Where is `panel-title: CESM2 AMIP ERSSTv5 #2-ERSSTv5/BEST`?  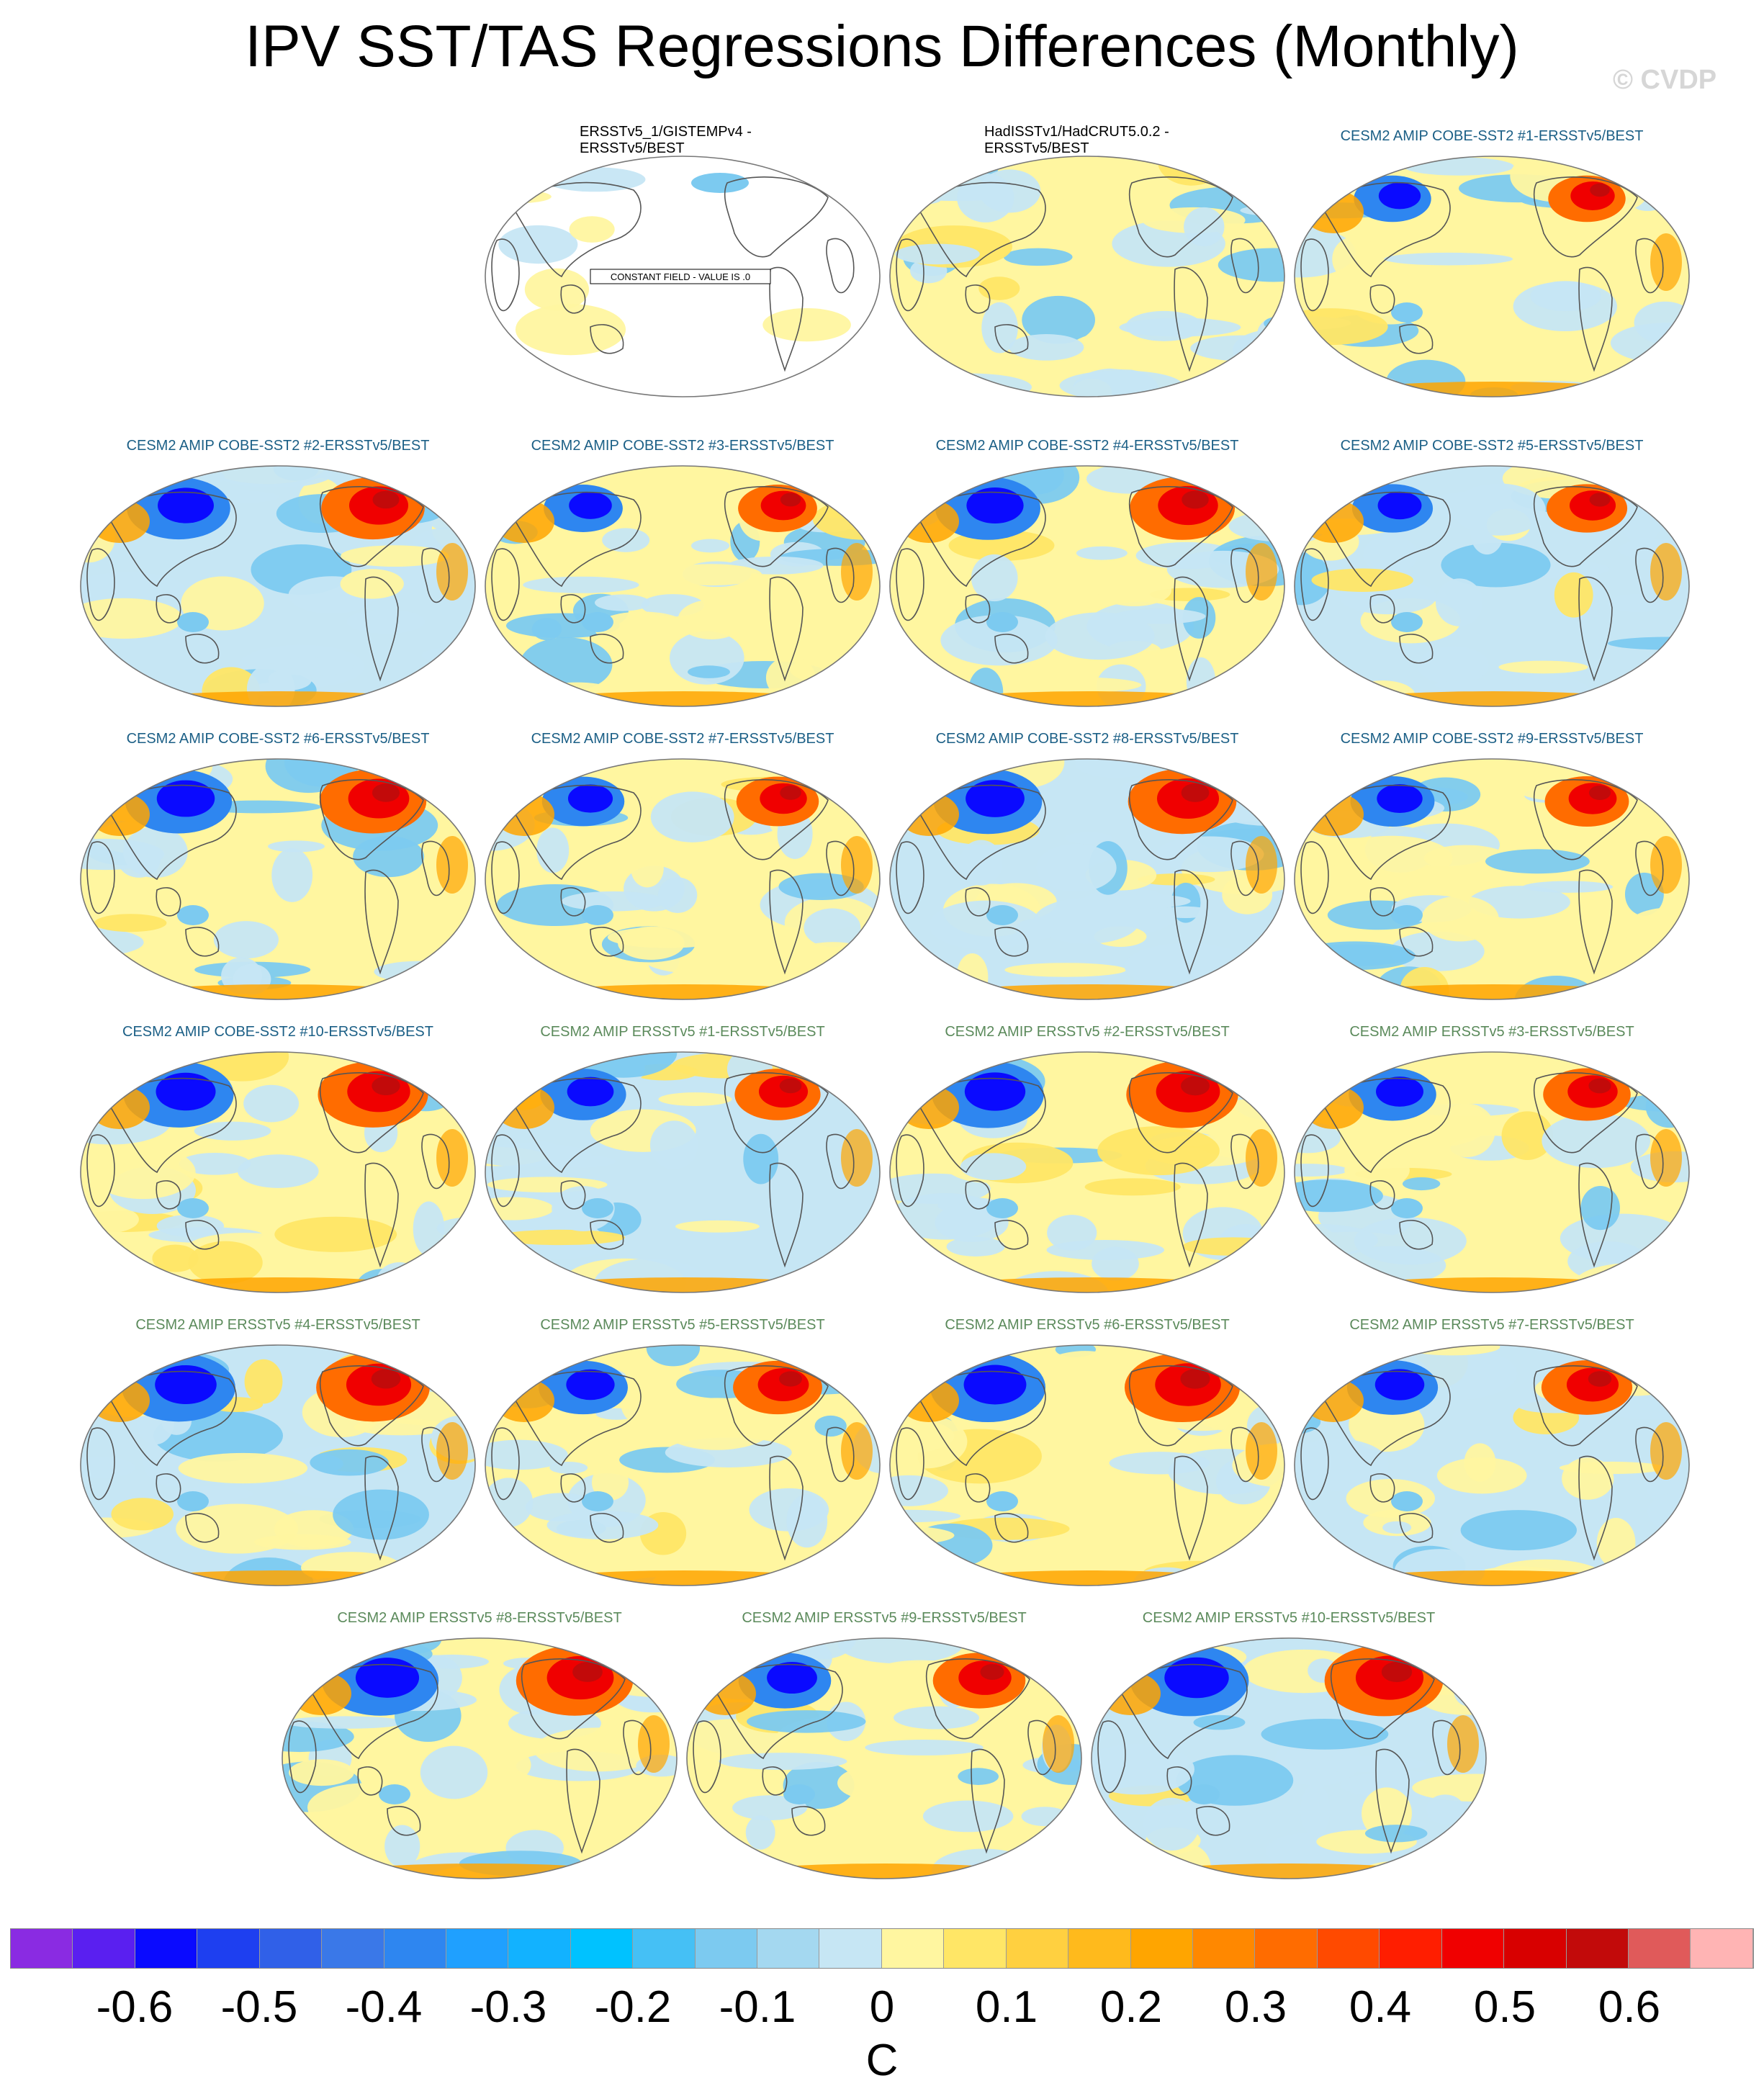 panel-title: CESM2 AMIP ERSSTv5 #2-ERSSTv5/BEST is located at coordinates (1087, 1032).